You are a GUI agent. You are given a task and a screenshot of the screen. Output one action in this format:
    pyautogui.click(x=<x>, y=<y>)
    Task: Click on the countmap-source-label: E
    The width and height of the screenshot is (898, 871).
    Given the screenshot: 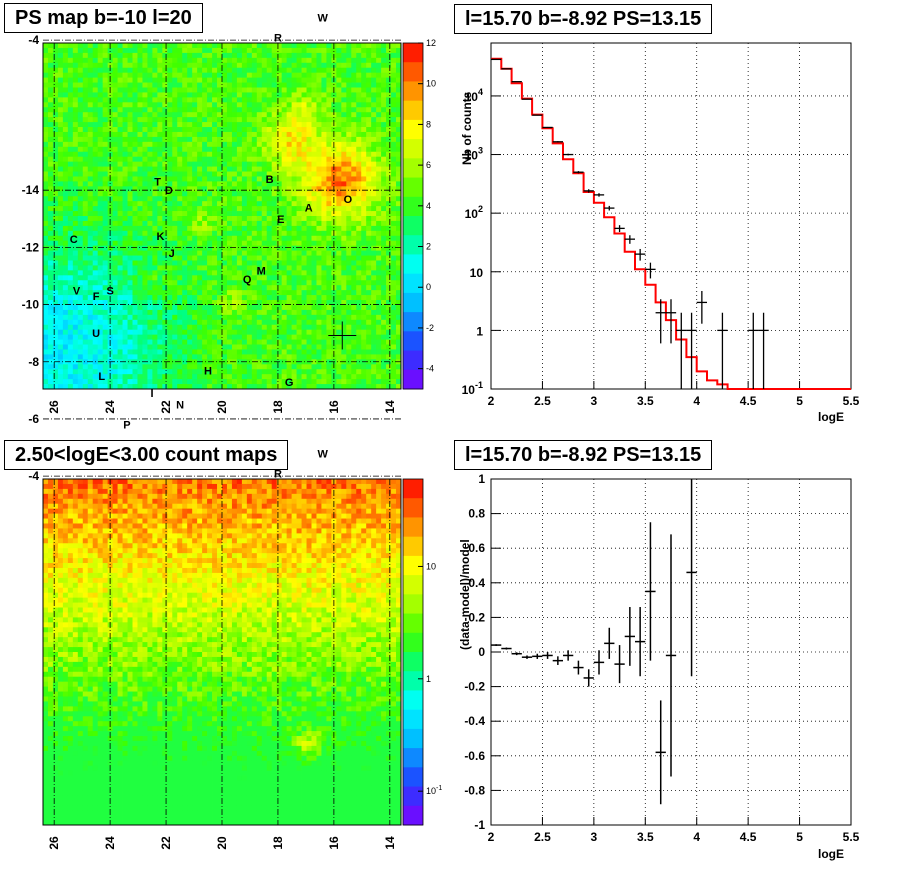 What is the action you would take?
    pyautogui.click(x=280, y=220)
    